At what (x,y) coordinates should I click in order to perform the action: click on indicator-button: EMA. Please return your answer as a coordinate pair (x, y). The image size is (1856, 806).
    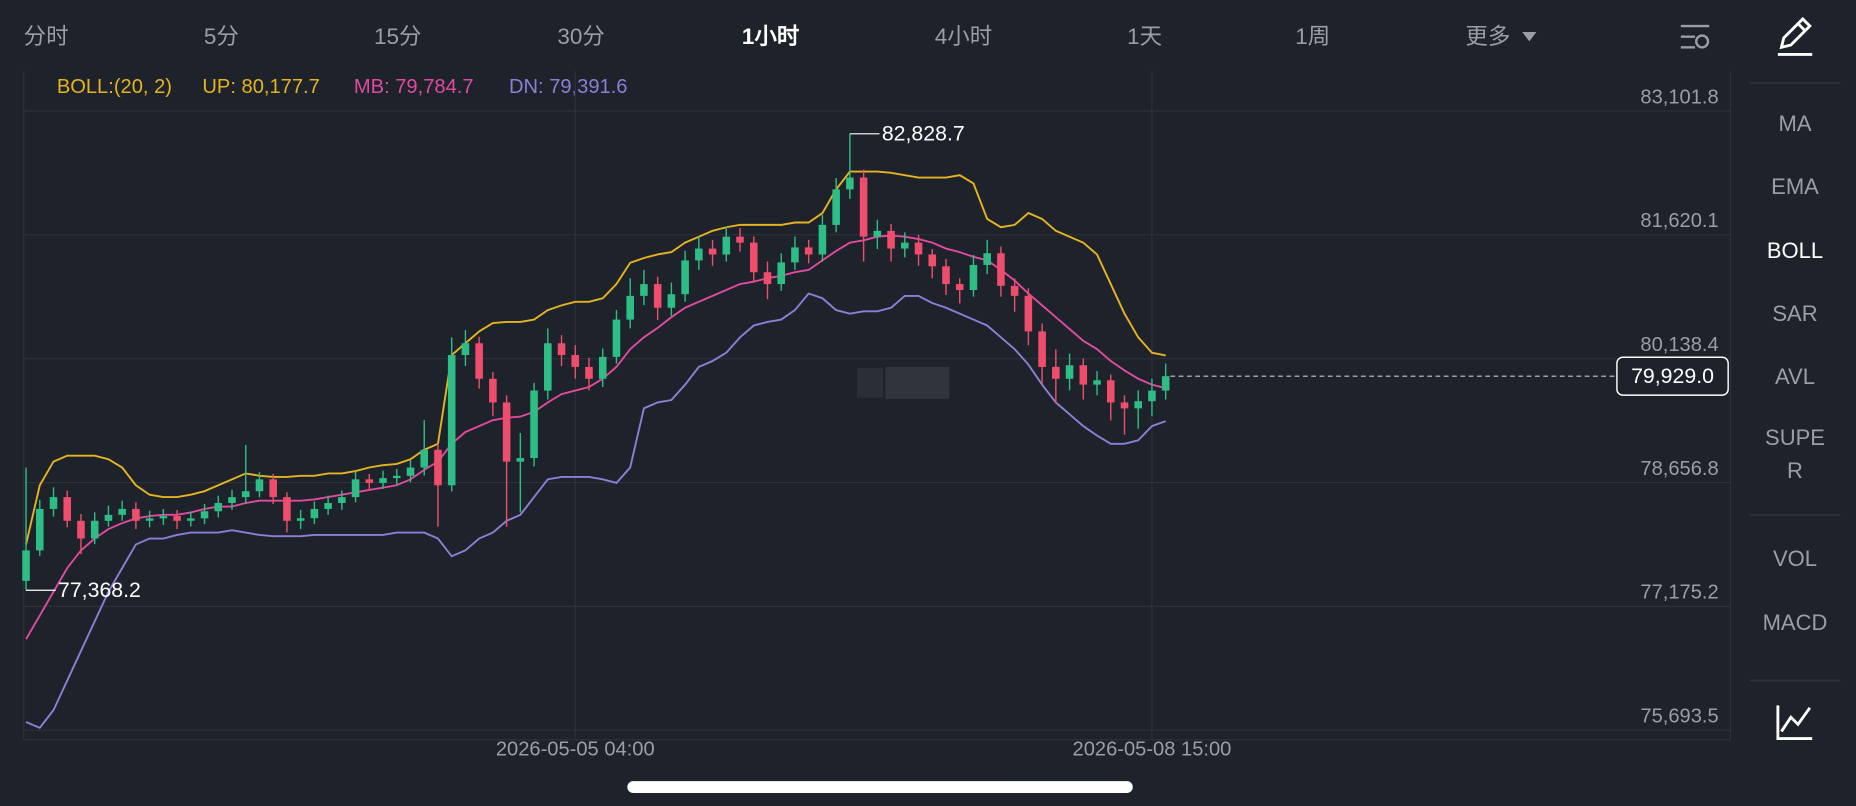
    Looking at the image, I should click on (1795, 186).